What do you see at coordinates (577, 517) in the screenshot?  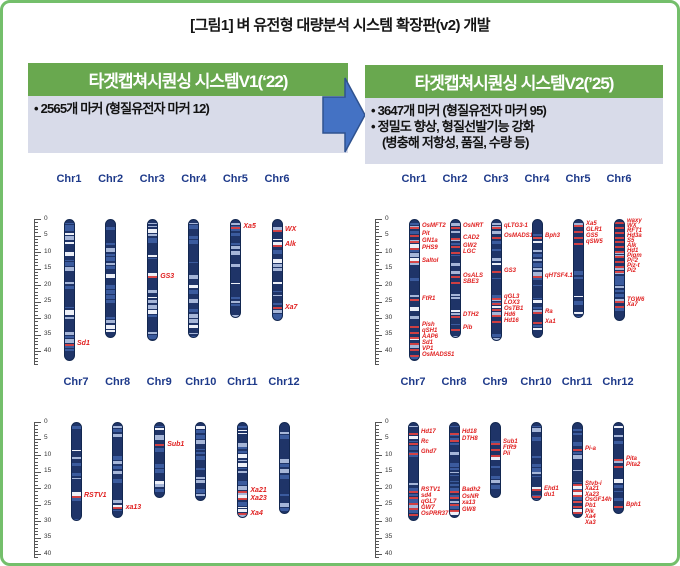 I see `gene-marker-line-xa4` at bounding box center [577, 517].